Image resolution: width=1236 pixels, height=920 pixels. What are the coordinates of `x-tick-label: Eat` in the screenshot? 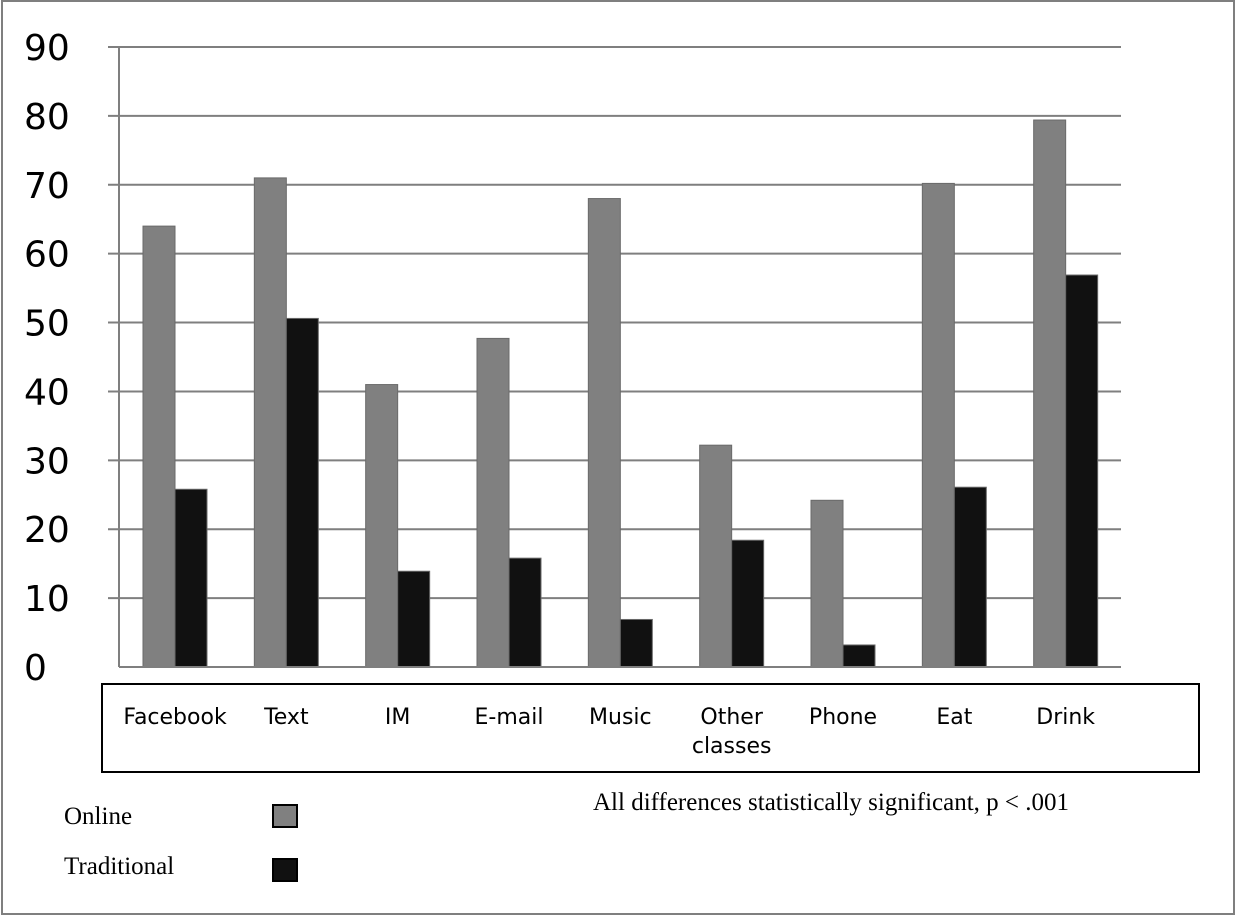 It's located at (954, 717).